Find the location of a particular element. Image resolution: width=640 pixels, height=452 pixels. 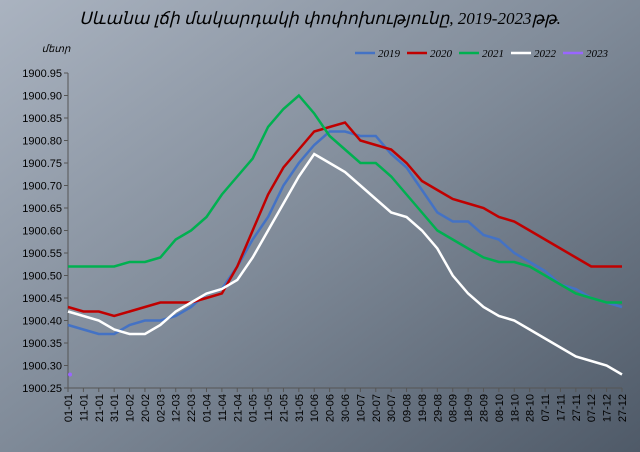

legend-label: 2023 is located at coordinates (597, 54).